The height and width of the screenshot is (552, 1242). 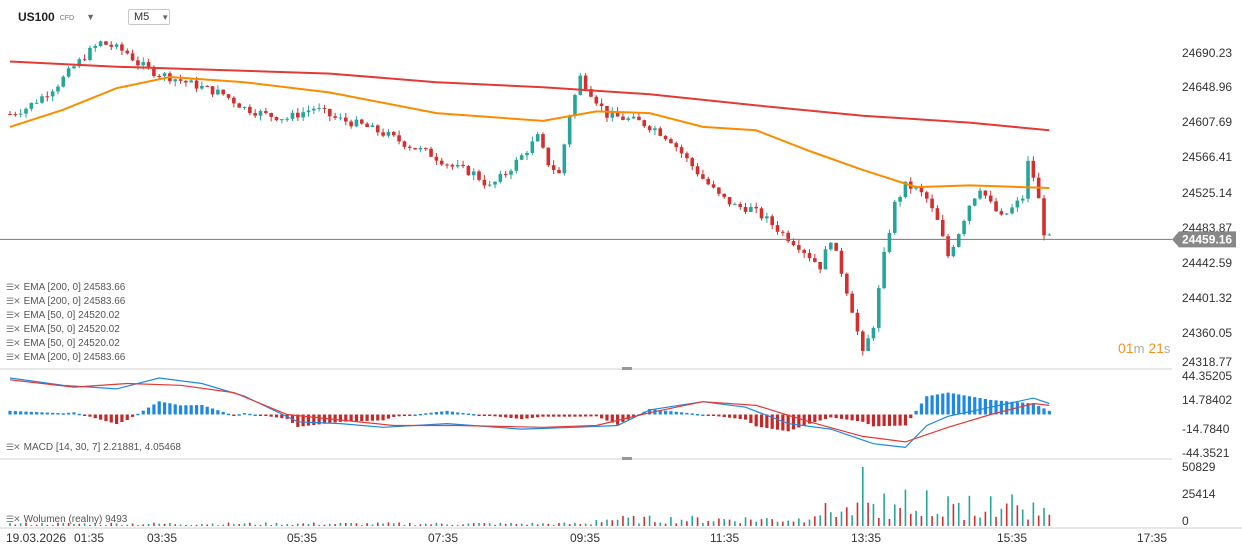 What do you see at coordinates (443, 538) in the screenshot?
I see `time-tick-label: 07:35` at bounding box center [443, 538].